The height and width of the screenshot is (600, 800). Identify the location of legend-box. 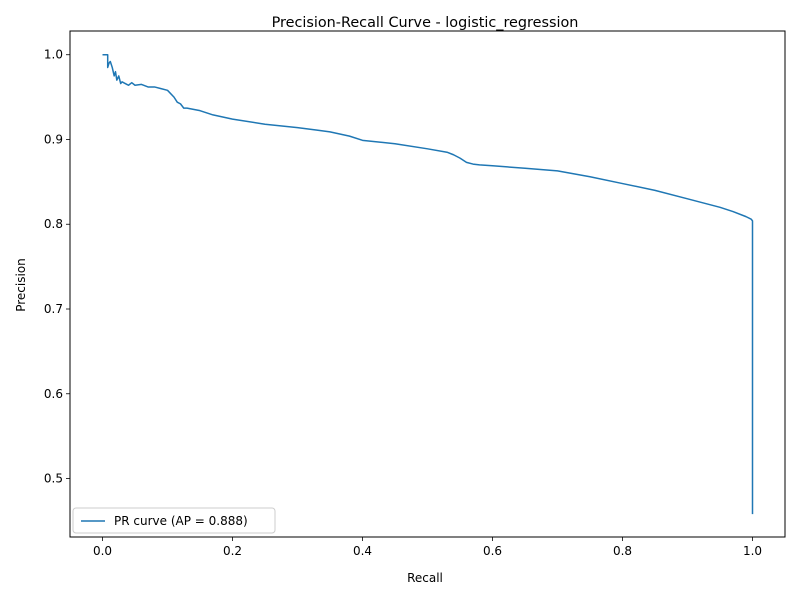
(174, 520).